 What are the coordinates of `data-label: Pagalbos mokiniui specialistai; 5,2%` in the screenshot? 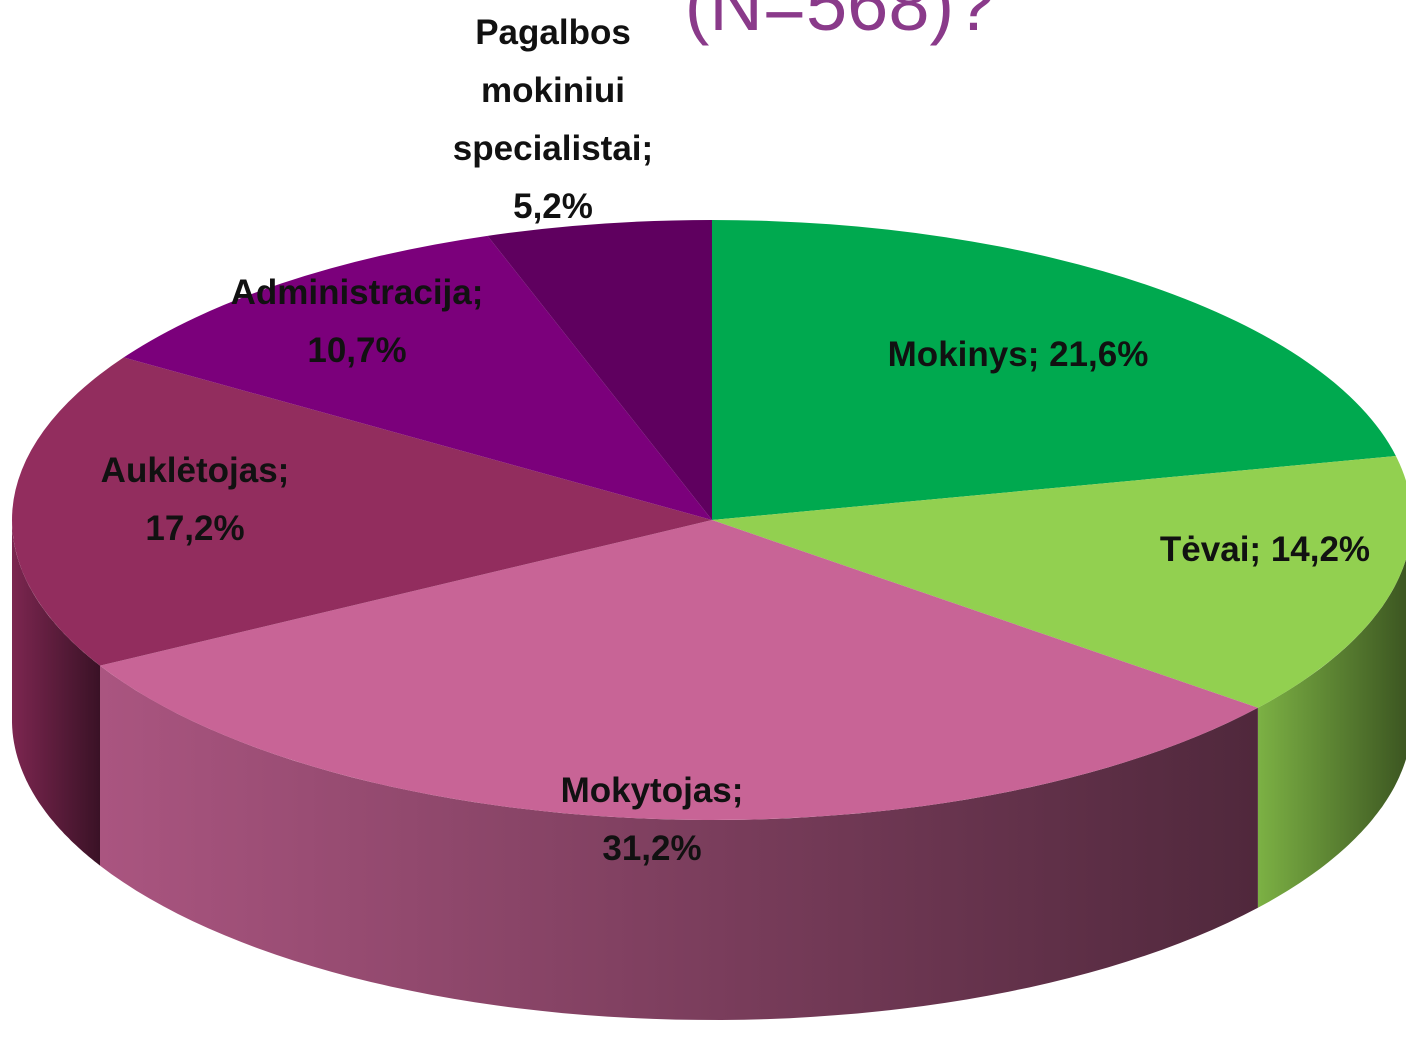 It's located at (553, 120).